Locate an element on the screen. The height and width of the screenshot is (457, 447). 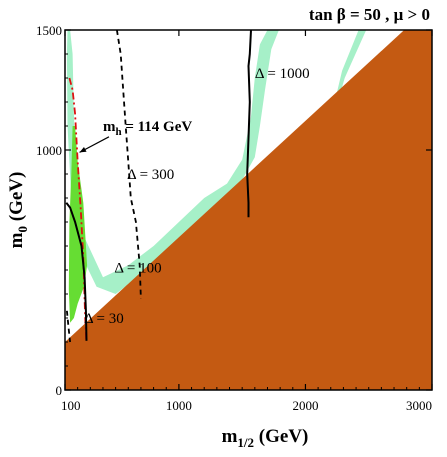
x-tick-label: 3000 is located at coordinates (419, 405).